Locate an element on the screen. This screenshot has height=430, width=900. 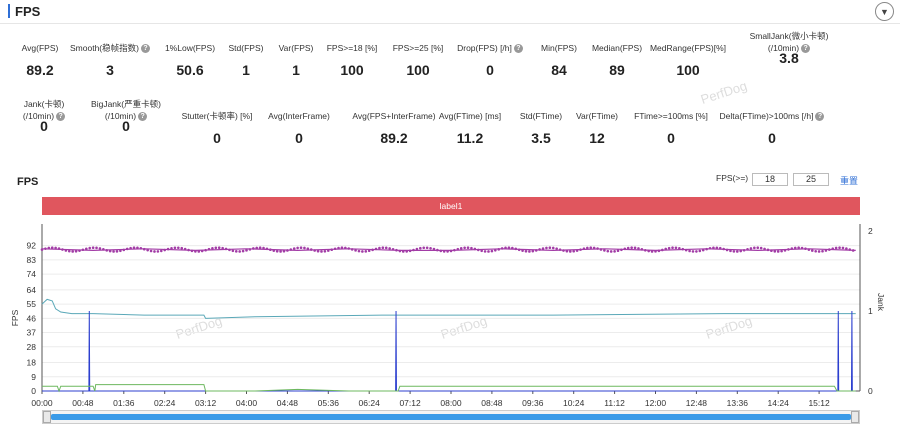
chevron-down-icon: ▼ is located at coordinates (884, 11).